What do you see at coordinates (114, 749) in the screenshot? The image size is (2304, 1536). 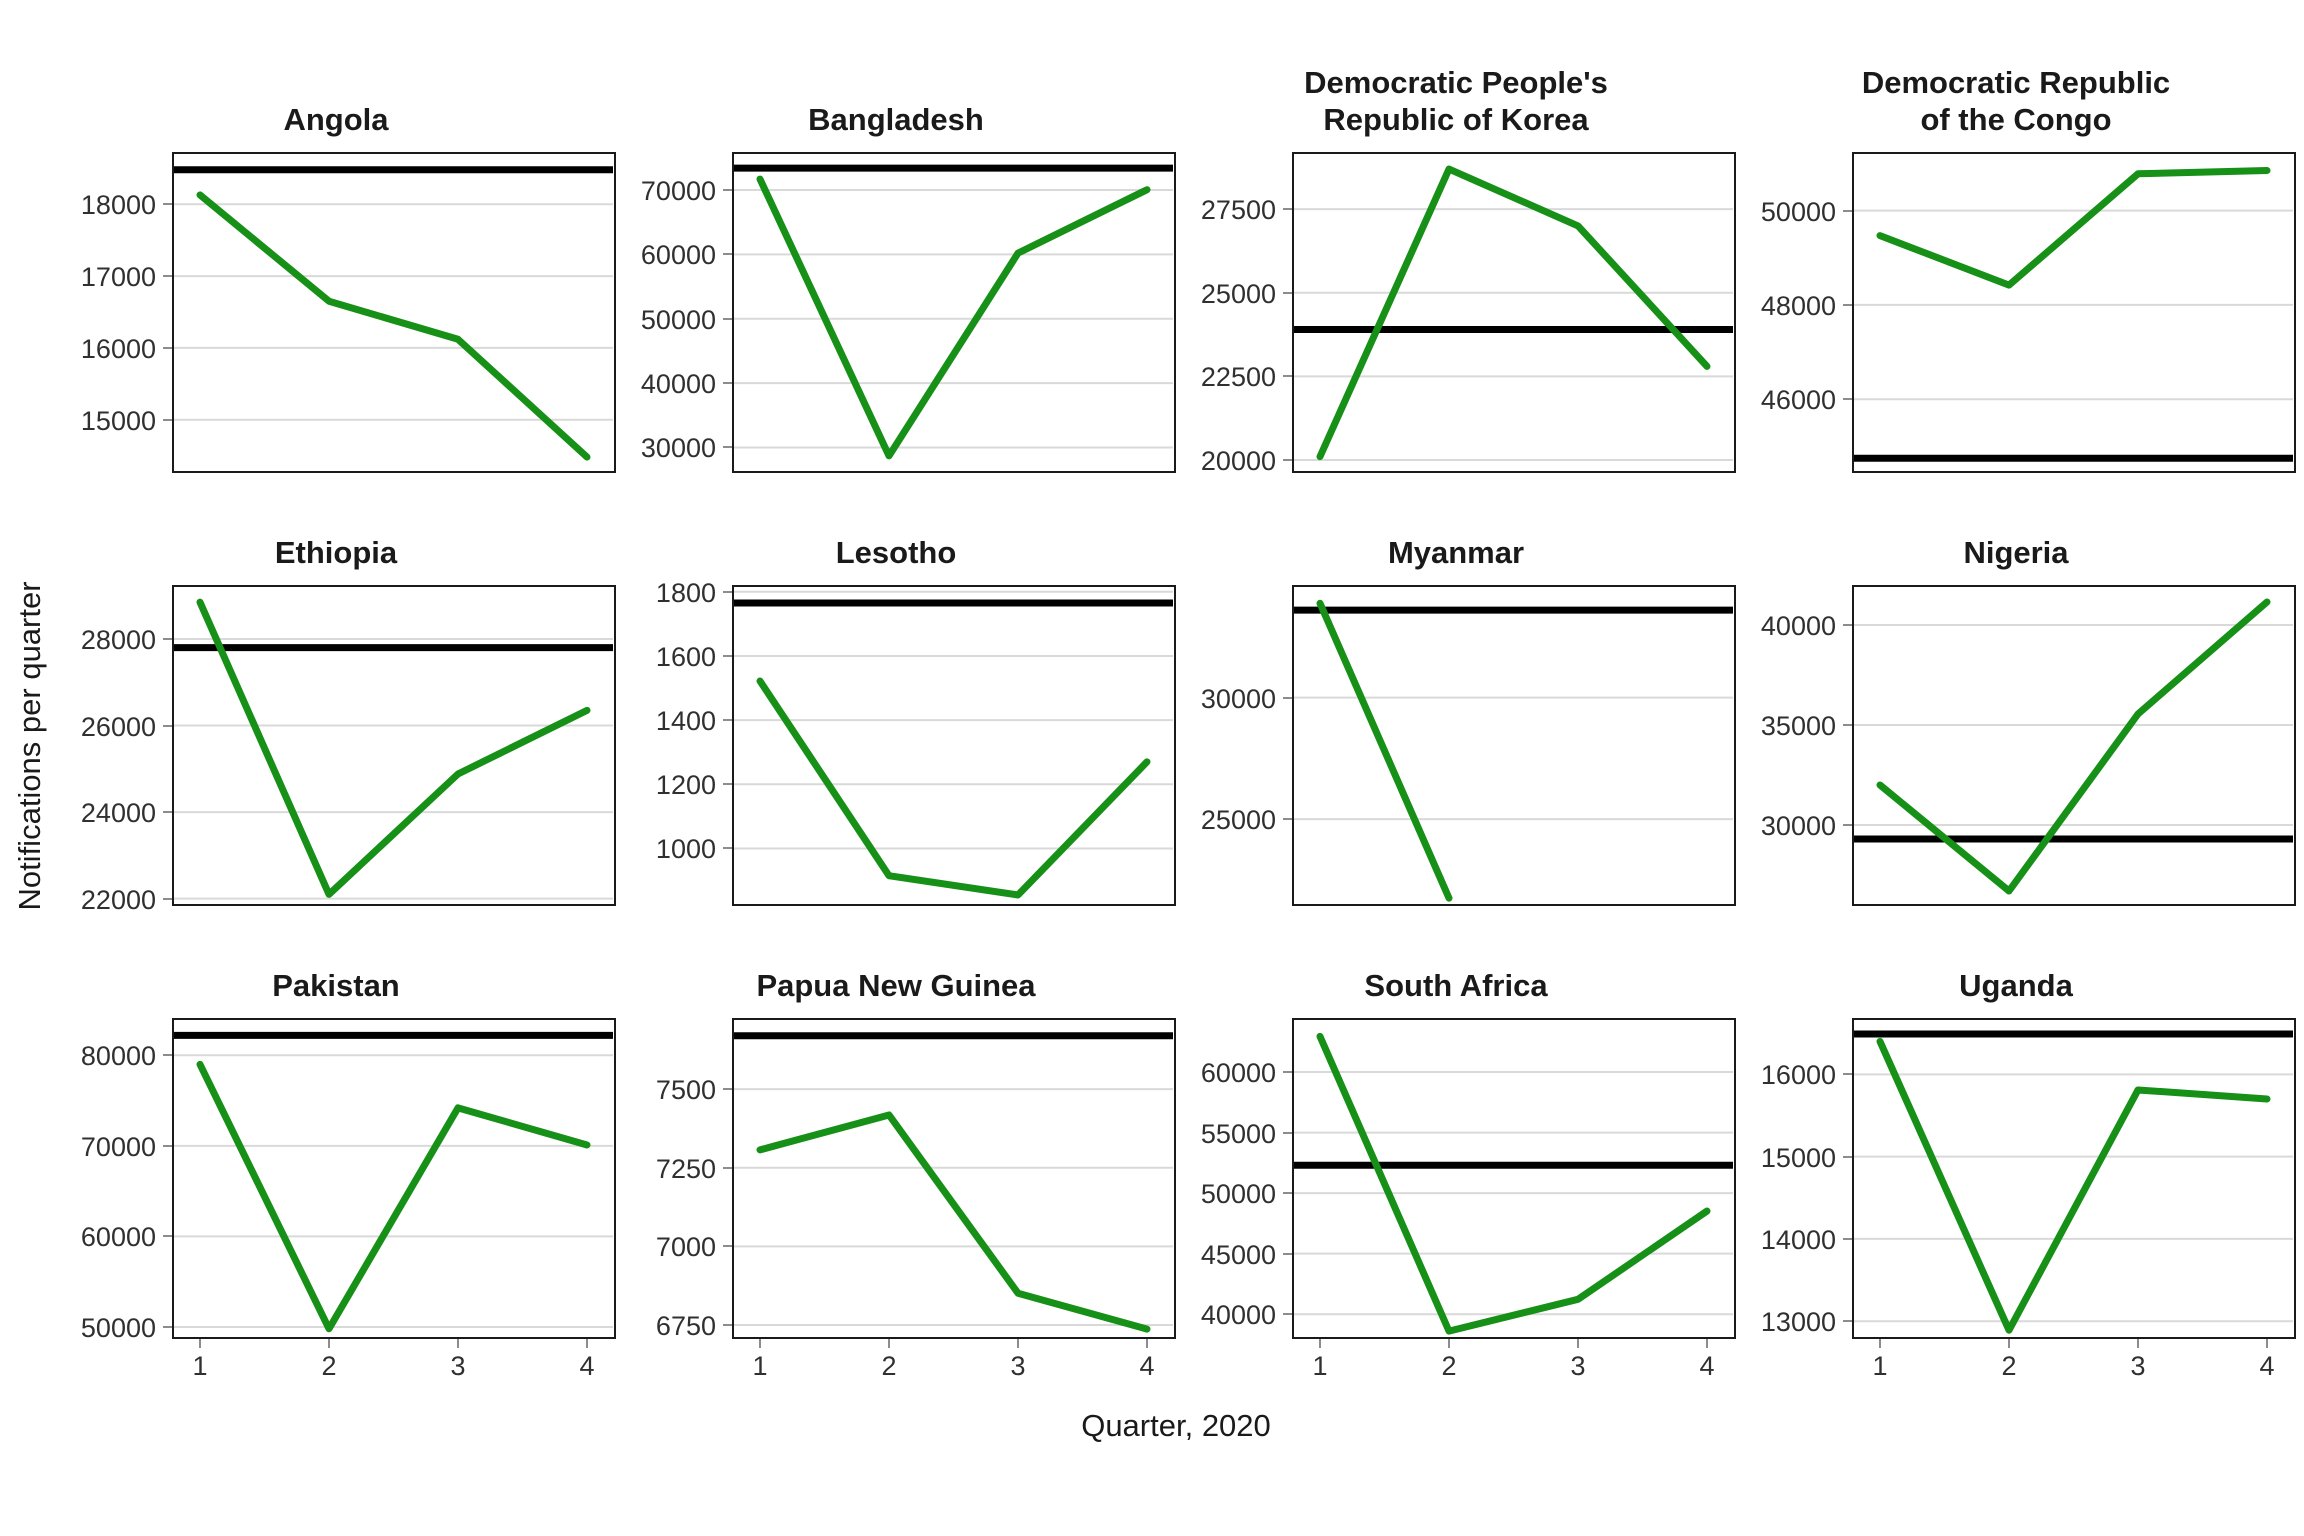 I see `y-axis: 22000 24000 26000 28000` at bounding box center [114, 749].